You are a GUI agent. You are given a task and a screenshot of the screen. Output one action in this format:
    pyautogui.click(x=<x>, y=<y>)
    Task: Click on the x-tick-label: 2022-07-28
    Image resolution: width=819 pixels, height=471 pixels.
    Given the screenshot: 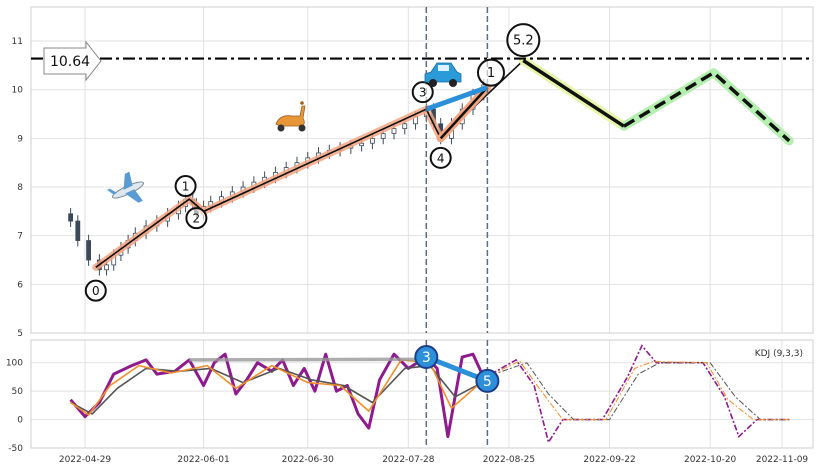 What is the action you would take?
    pyautogui.click(x=408, y=460)
    